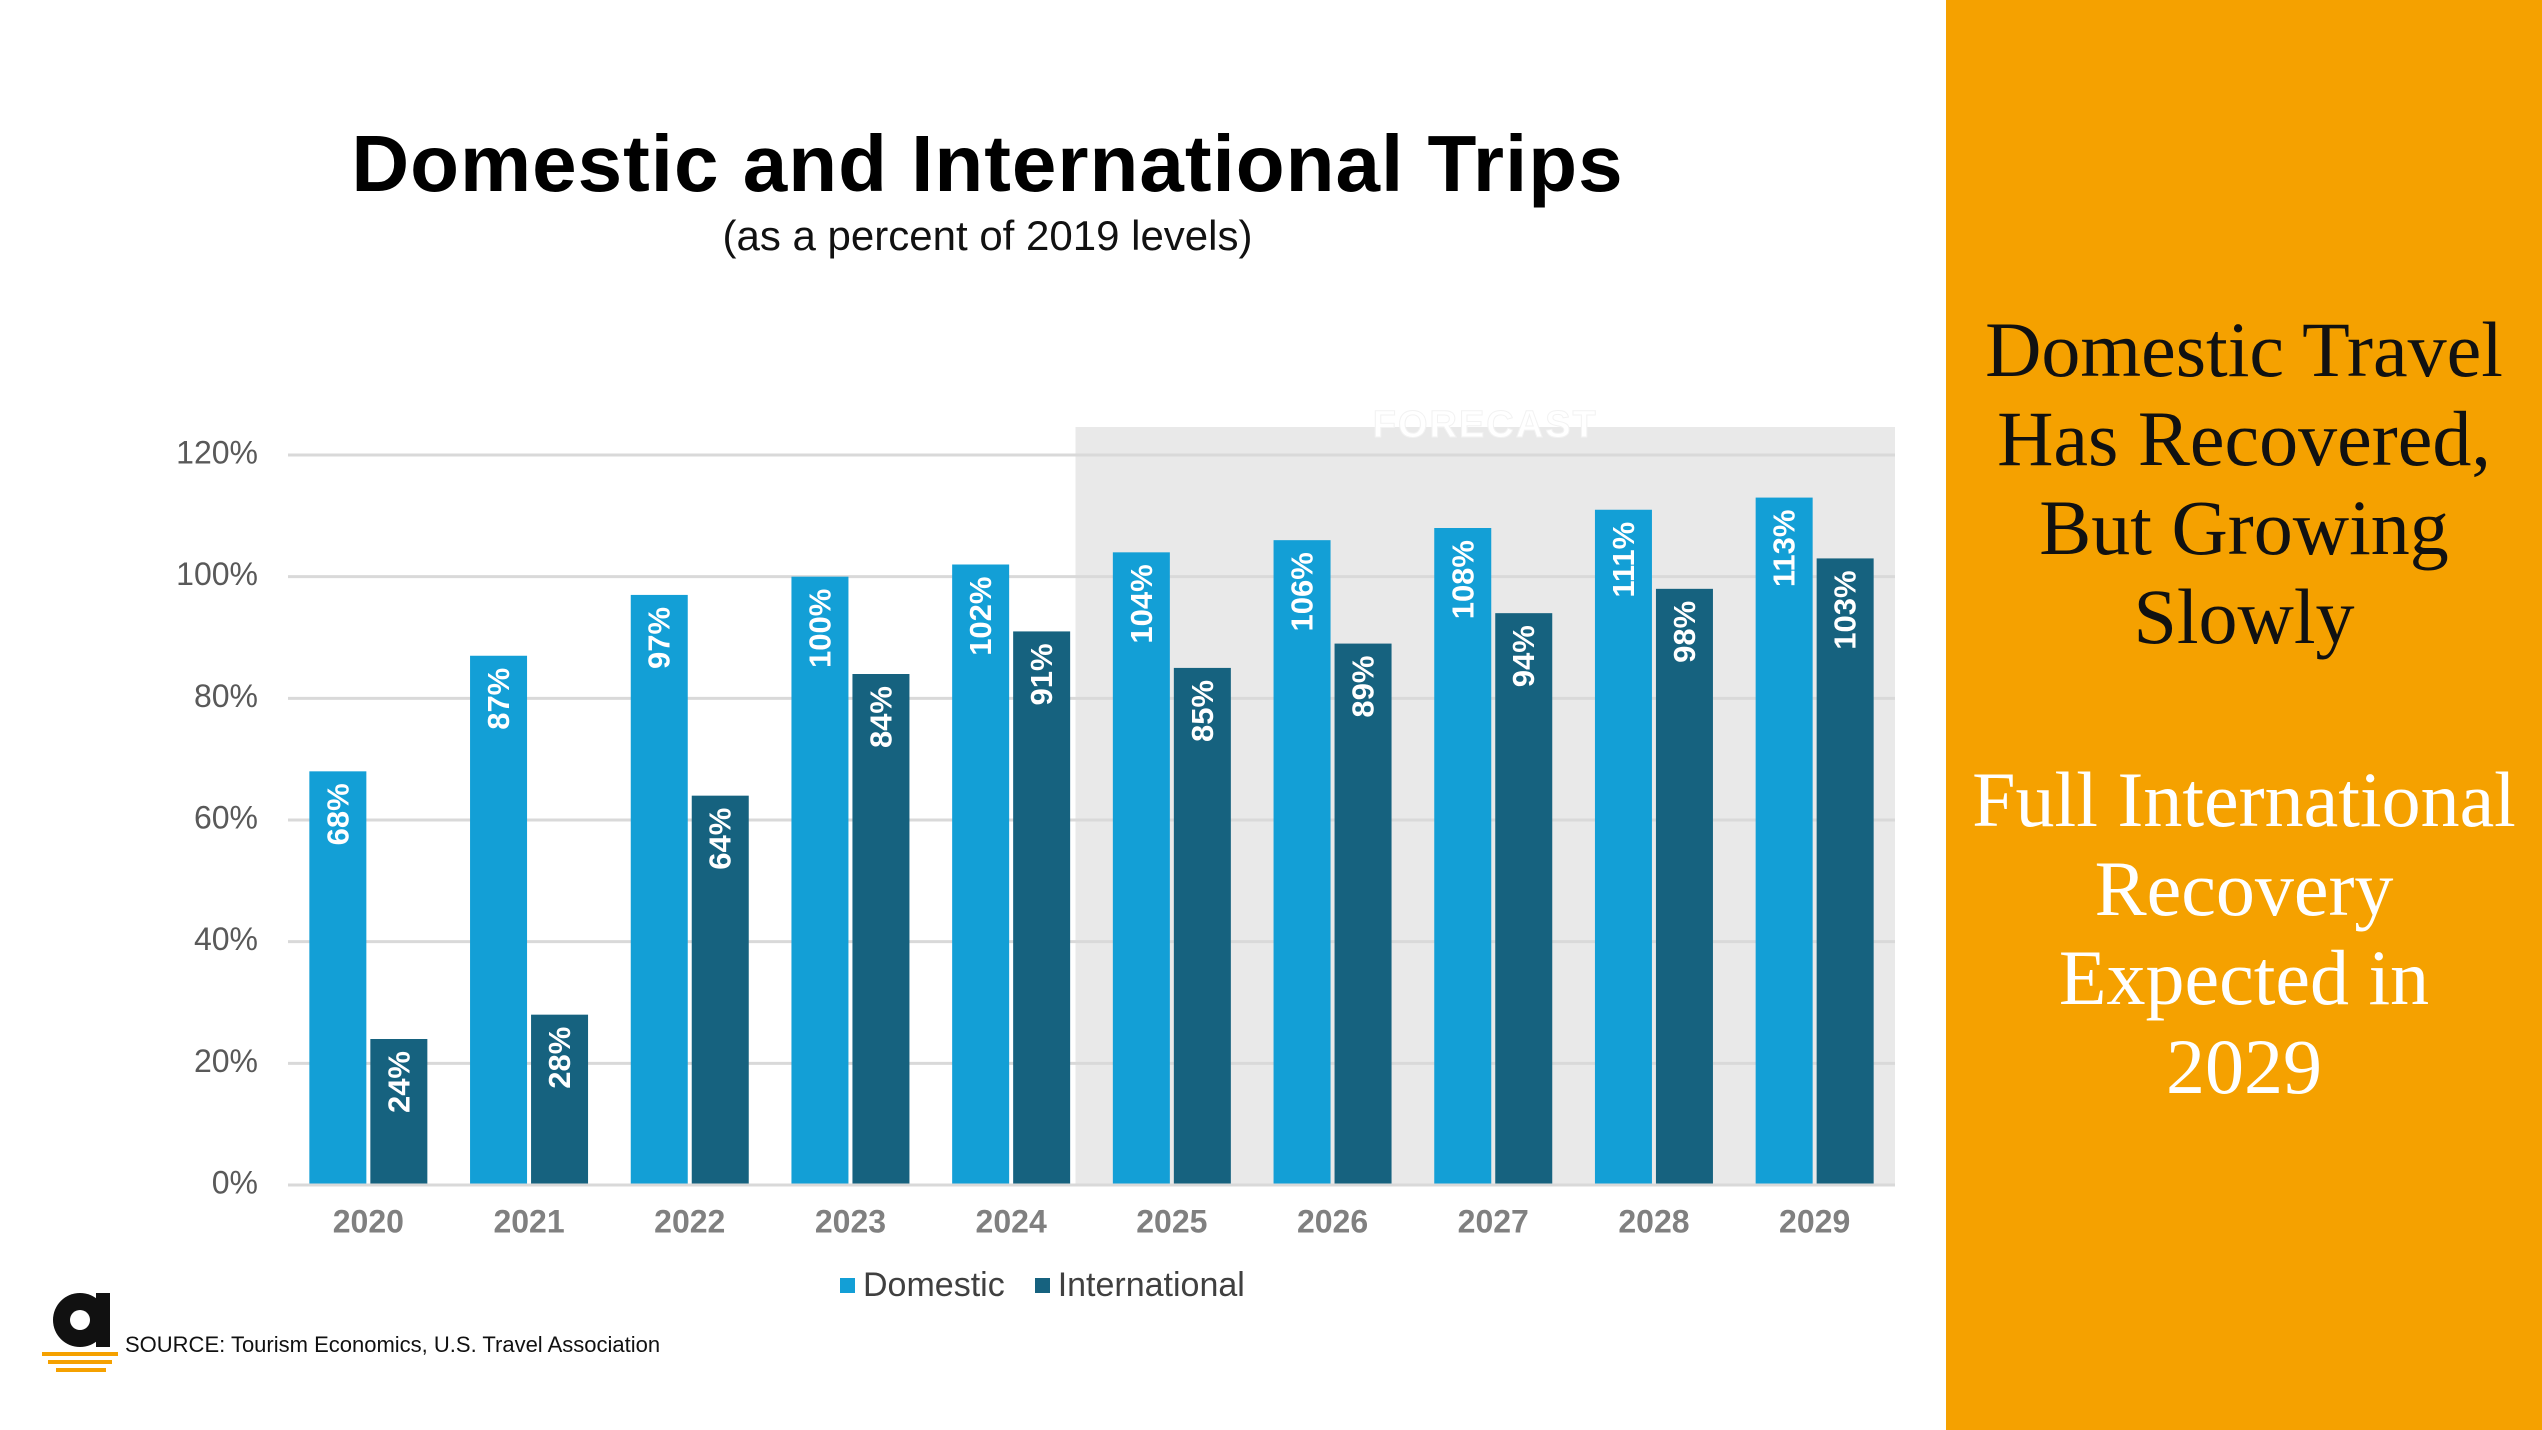  What do you see at coordinates (2244, 527) in the screenshot?
I see `headline-domestic-line: But Growing` at bounding box center [2244, 527].